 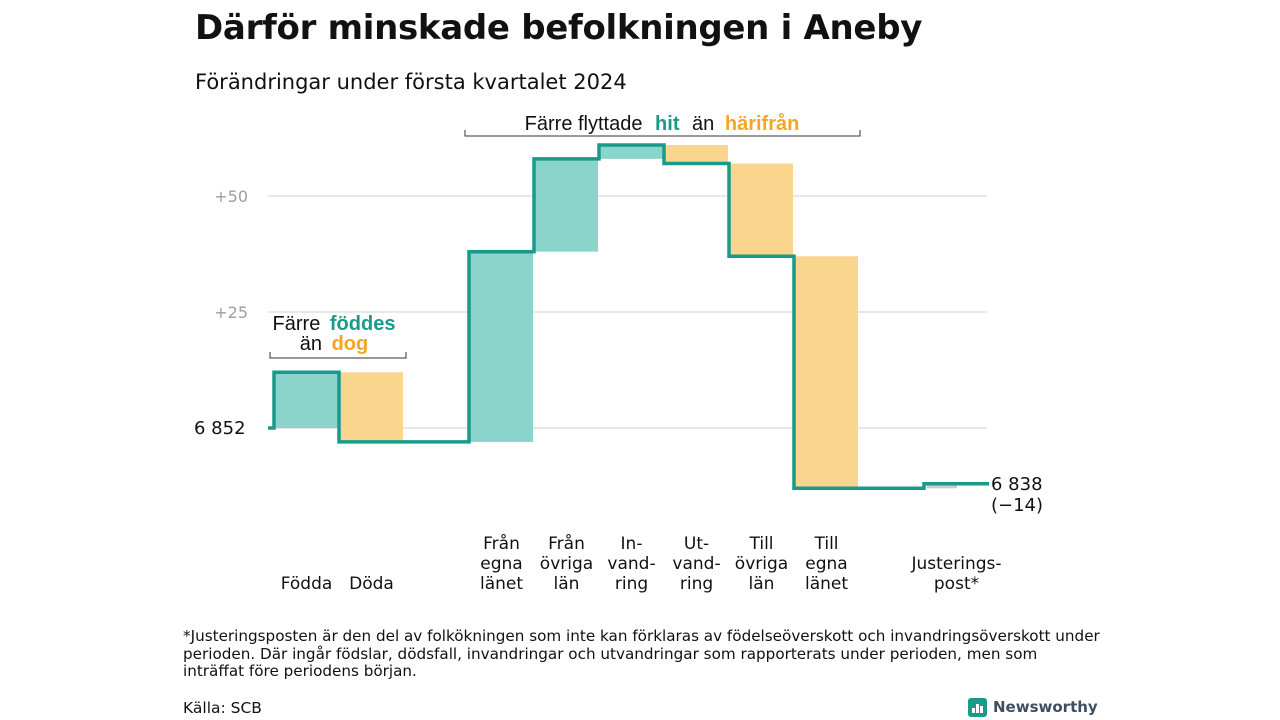 I want to click on category-label: Justerings-post*, so click(x=955, y=574).